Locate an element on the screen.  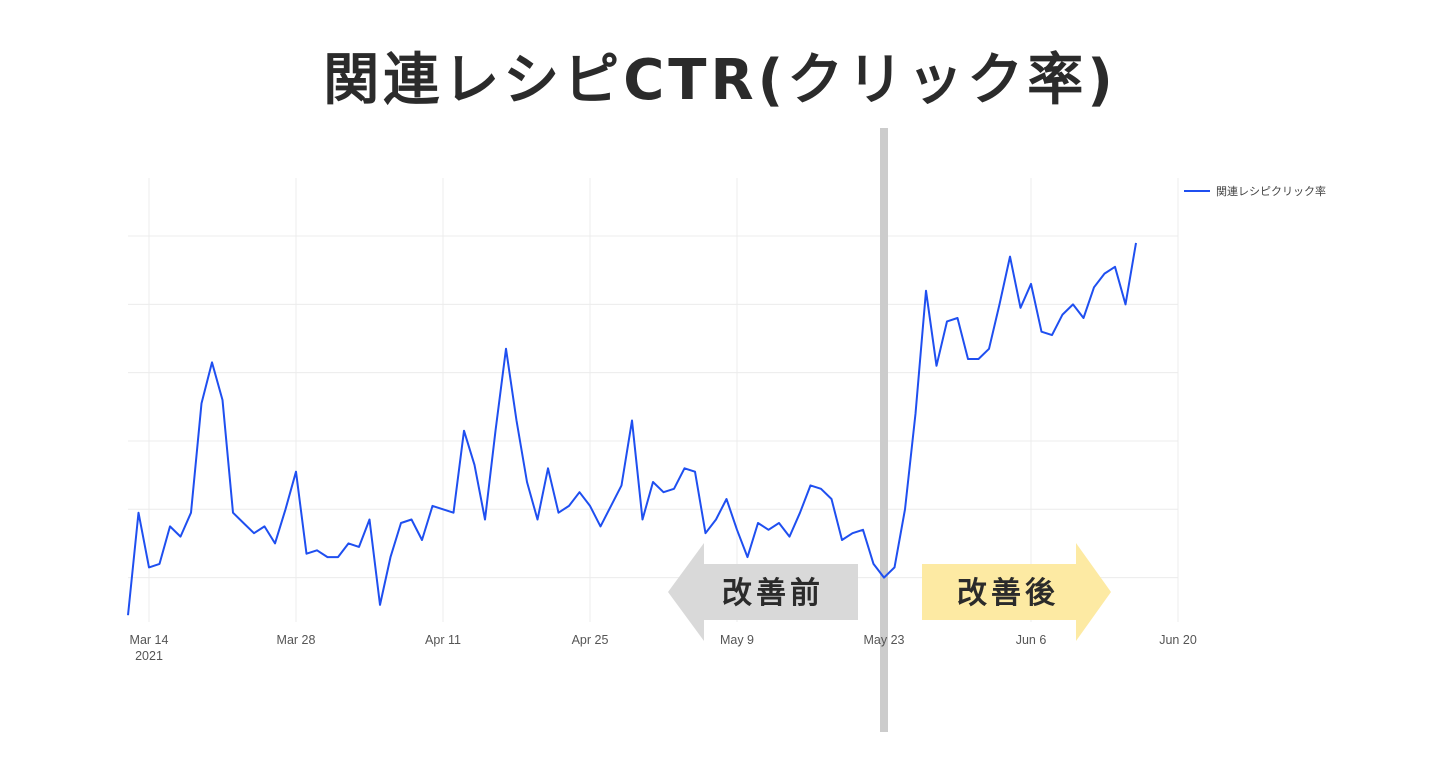
x-tick-label-4: May 9 is located at coordinates (737, 640).